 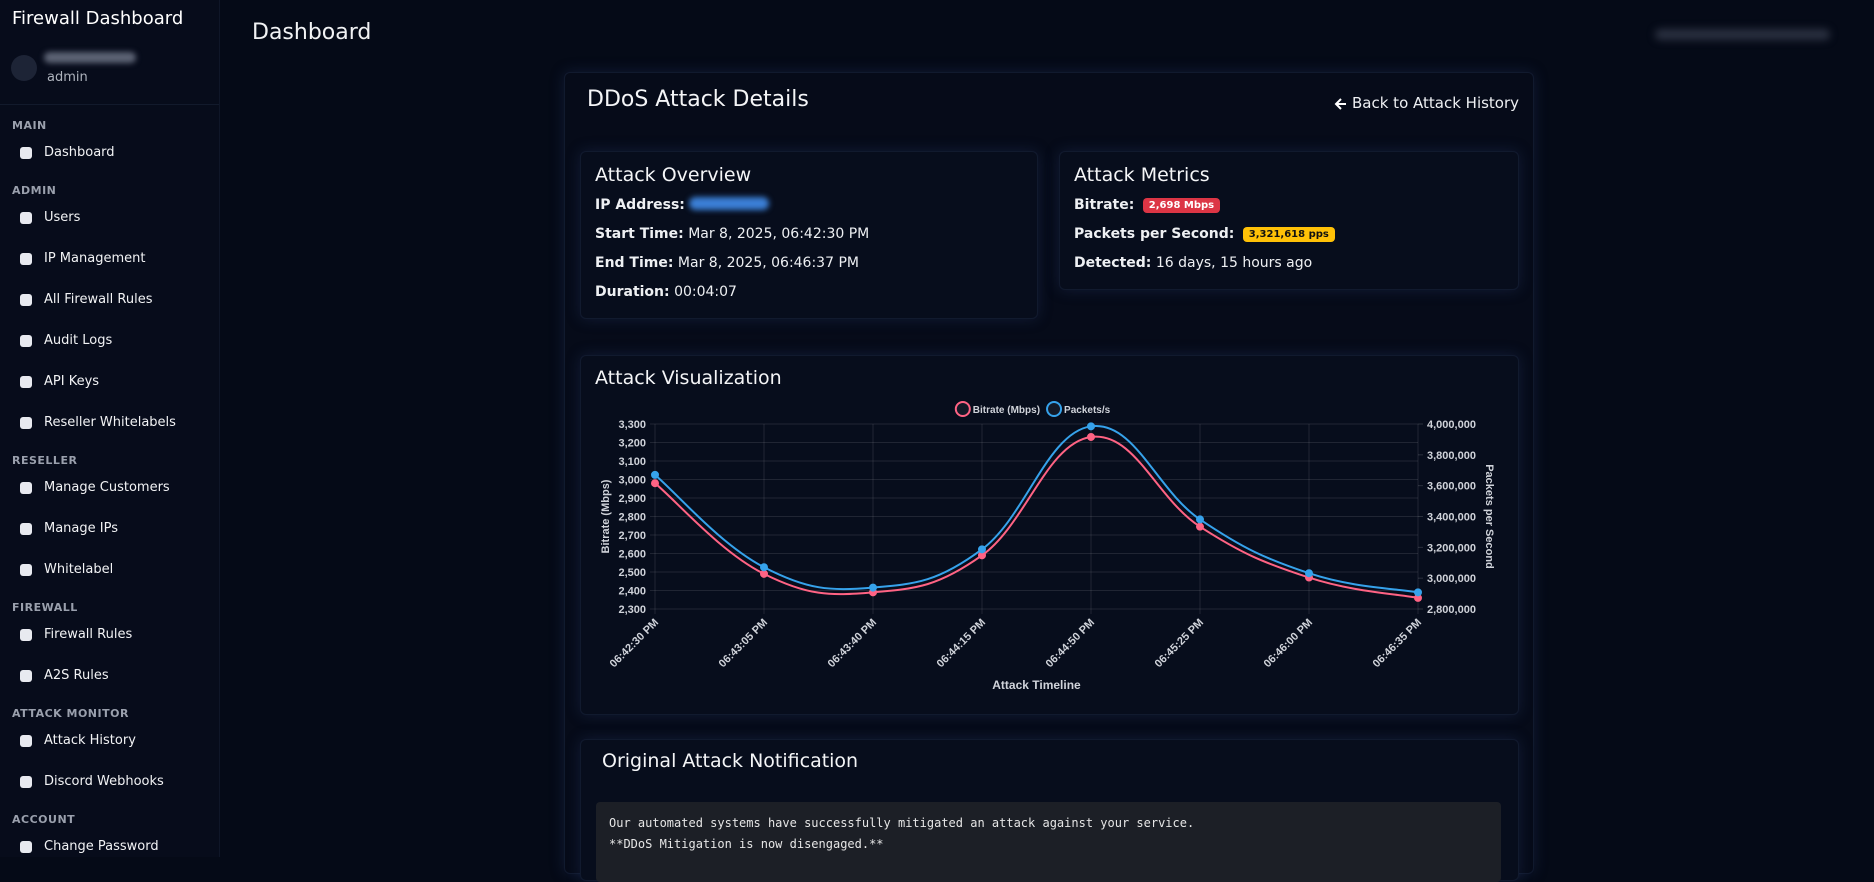 I want to click on x-tick-label: 06:43:05 PM, so click(x=743, y=643).